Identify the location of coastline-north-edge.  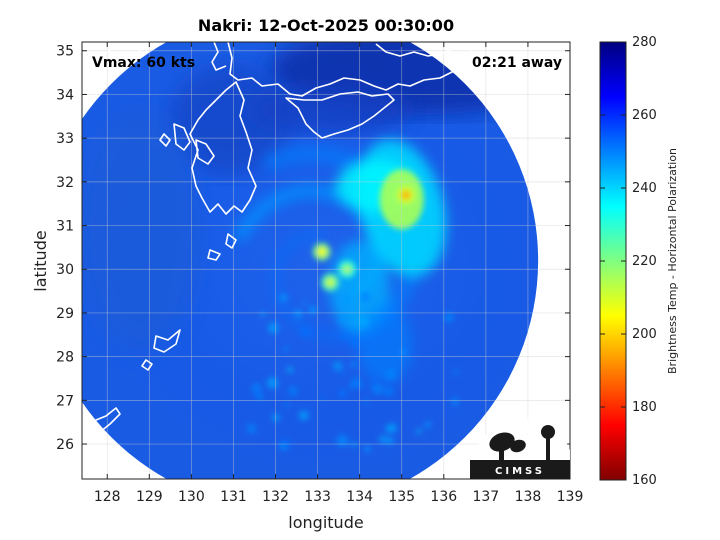
(423, 50).